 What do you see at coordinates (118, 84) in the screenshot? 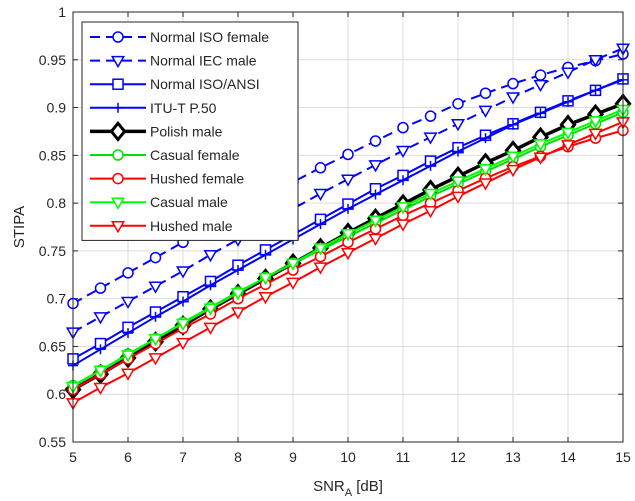
I see `square-marker` at bounding box center [118, 84].